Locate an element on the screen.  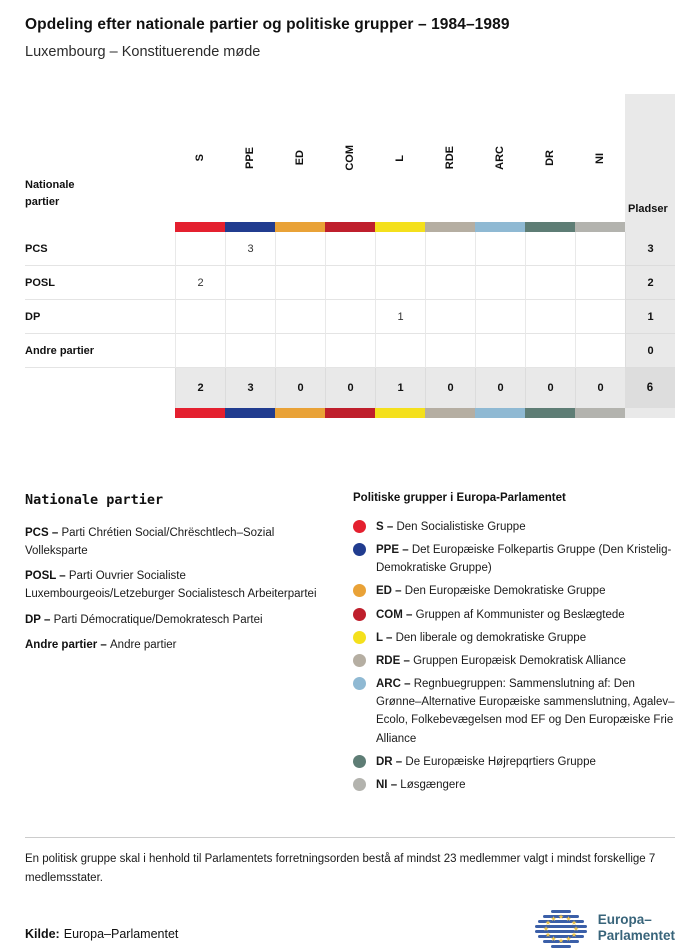
total-cell-NI: 0 is located at coordinates (600, 388).